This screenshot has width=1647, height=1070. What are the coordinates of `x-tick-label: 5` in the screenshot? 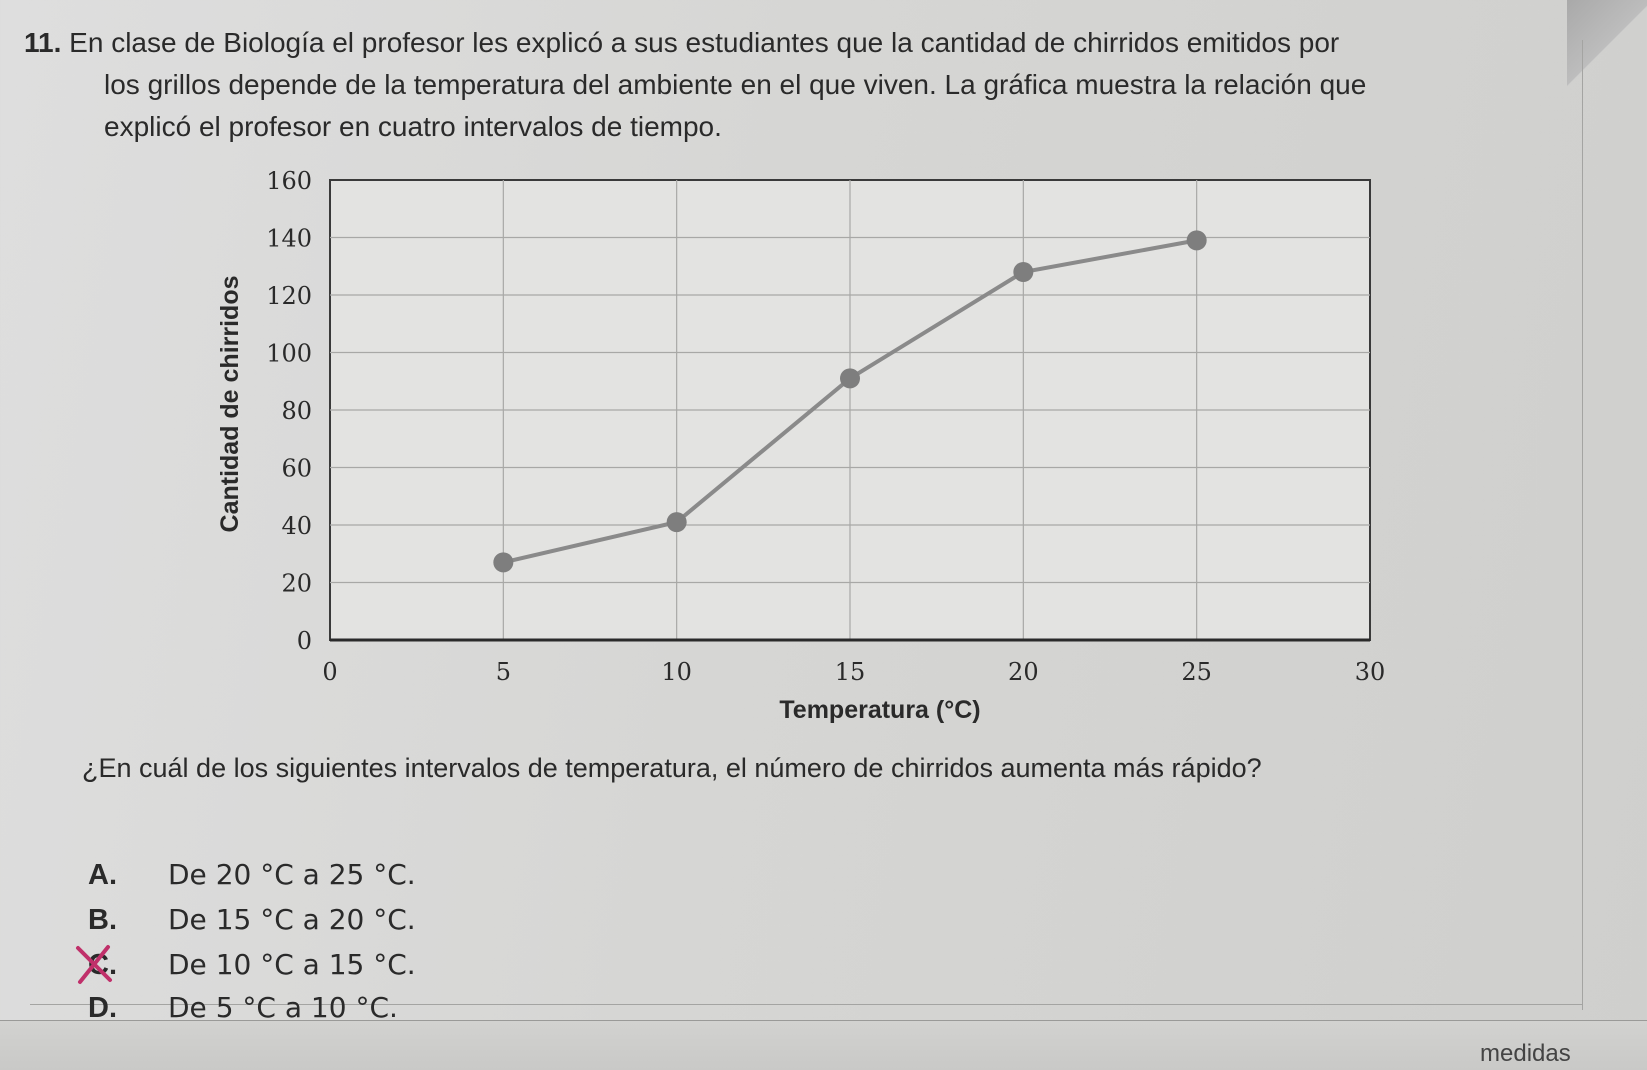 It's located at (503, 672).